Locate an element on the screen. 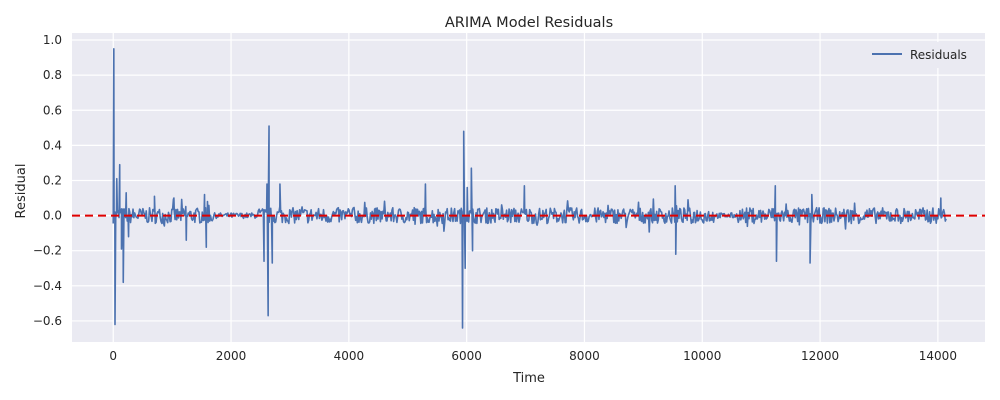 The width and height of the screenshot is (1000, 400). x-tick-label: 8000 is located at coordinates (584, 356).